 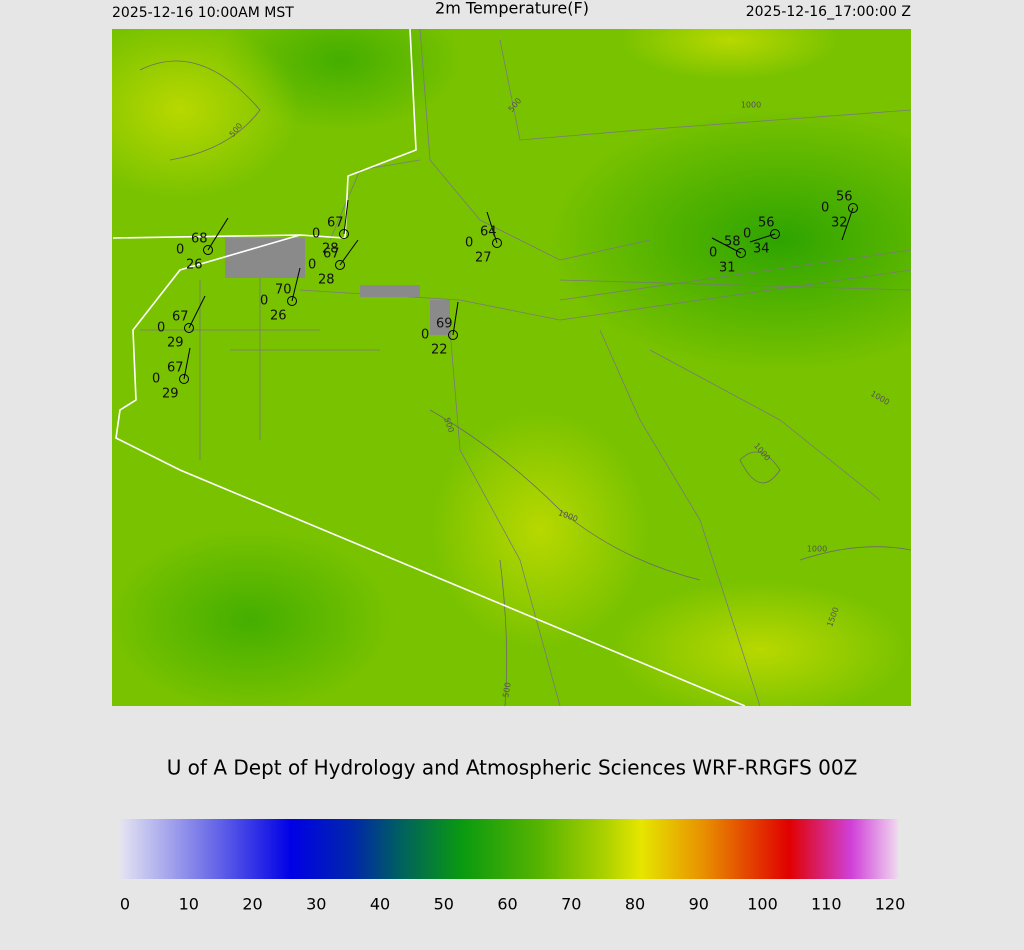 What do you see at coordinates (507, 904) in the screenshot?
I see `colorbar-tick-label: 60` at bounding box center [507, 904].